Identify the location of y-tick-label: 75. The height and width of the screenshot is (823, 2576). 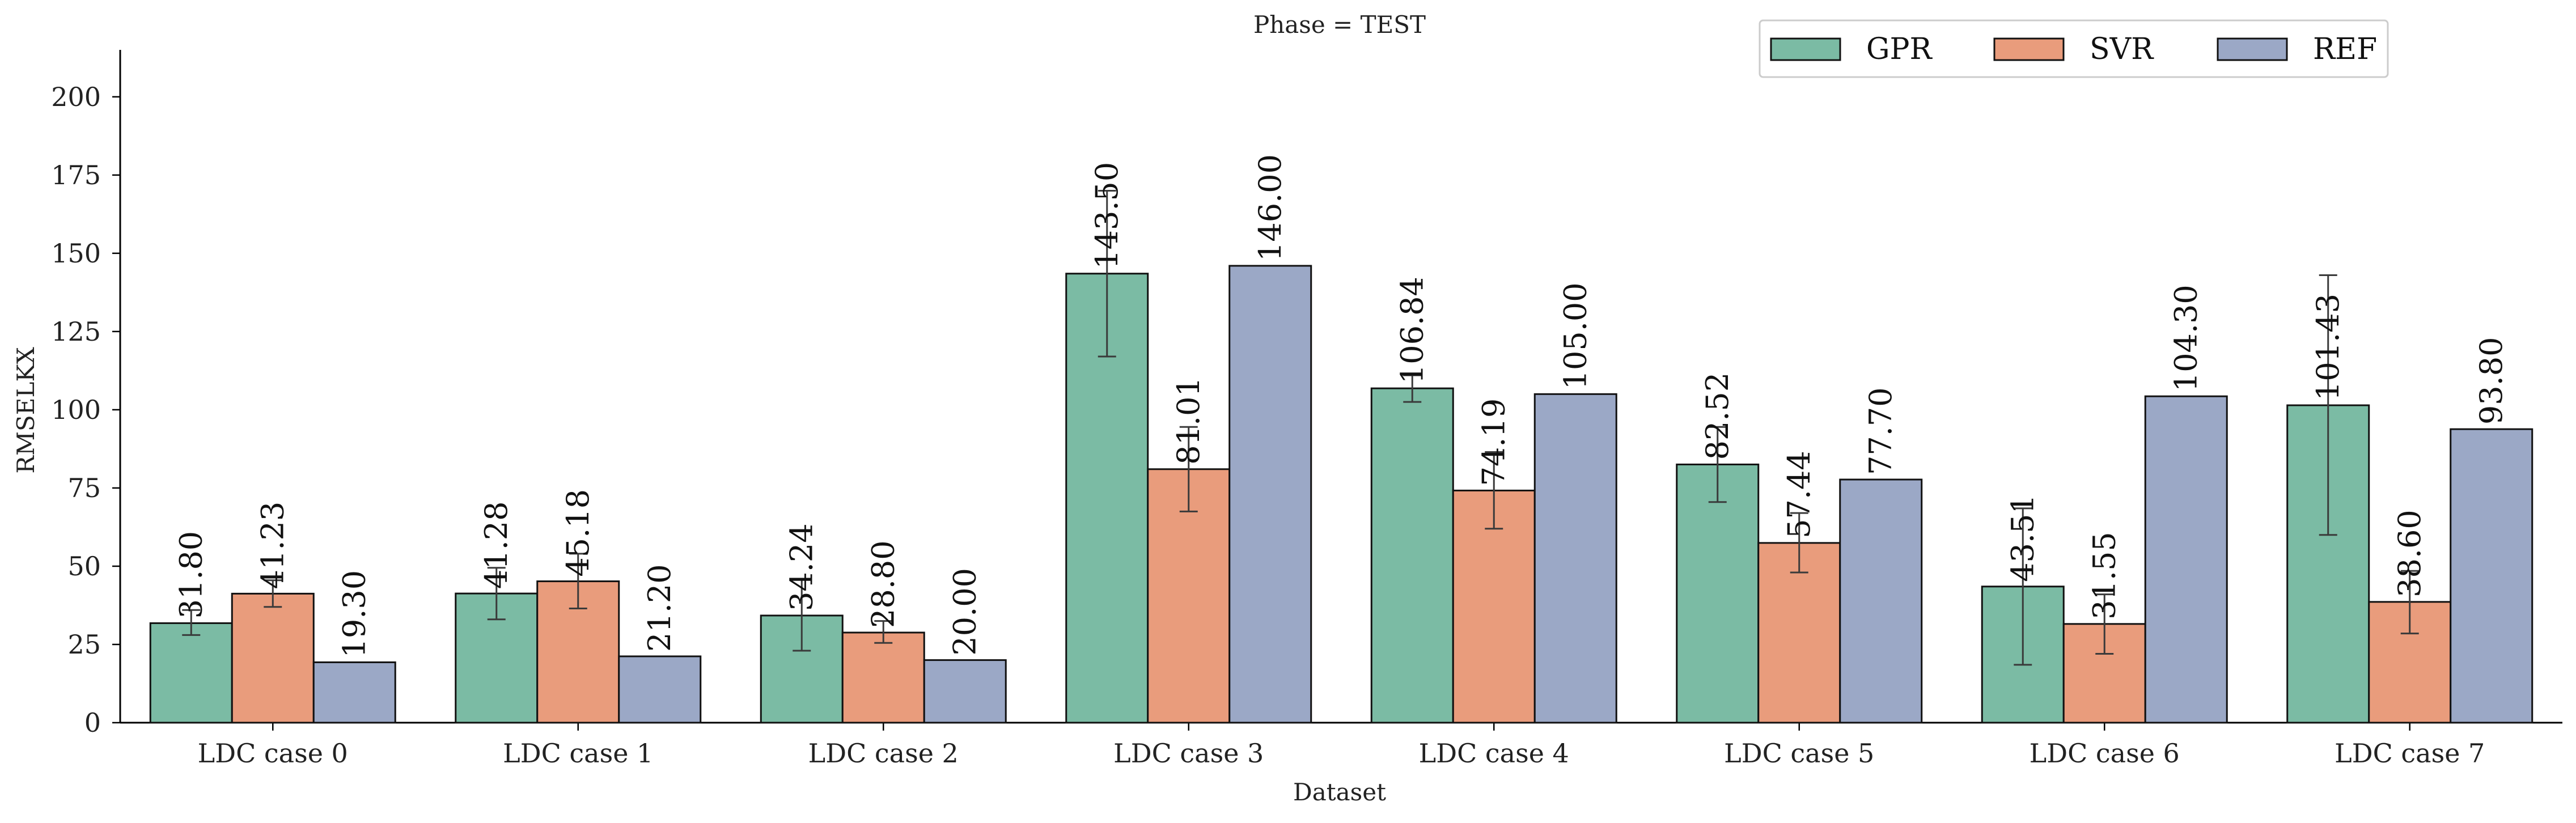
(84, 488).